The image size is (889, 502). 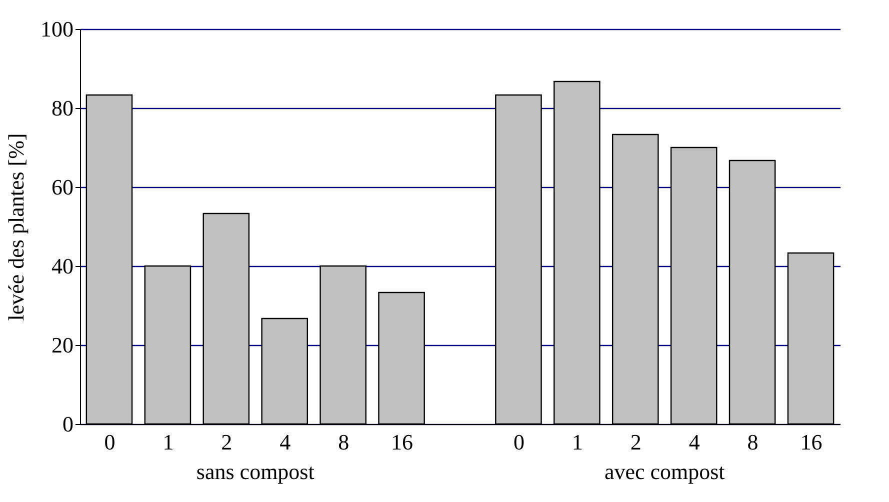 What do you see at coordinates (63, 108) in the screenshot?
I see `y-tick-label: 80` at bounding box center [63, 108].